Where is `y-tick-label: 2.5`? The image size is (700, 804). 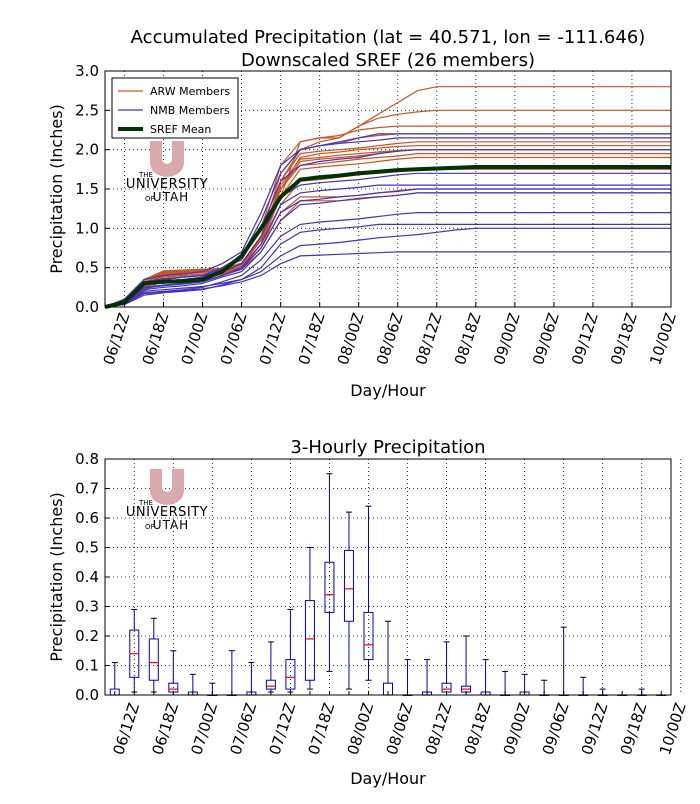 y-tick-label: 2.5 is located at coordinates (87, 110).